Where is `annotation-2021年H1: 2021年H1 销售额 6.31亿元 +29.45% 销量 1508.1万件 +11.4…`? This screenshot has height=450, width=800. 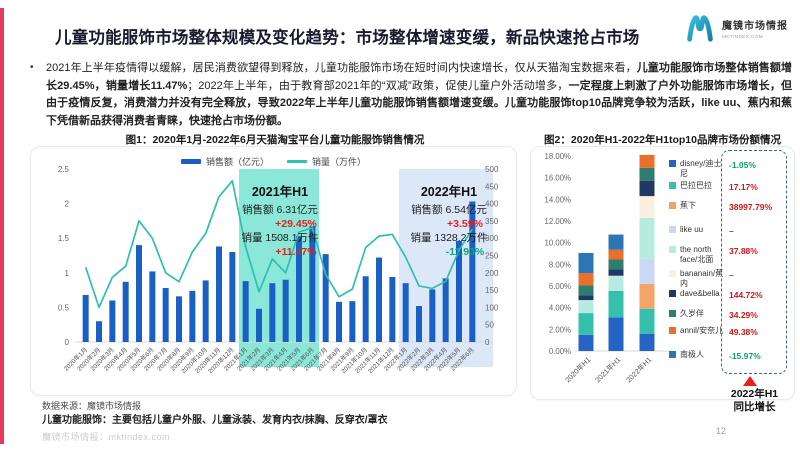
annotation-2021年H1: 2021年H1 销售额 6.31亿元 +29.45% 销量 1508.1万件 +11.4… is located at coordinates (280, 220).